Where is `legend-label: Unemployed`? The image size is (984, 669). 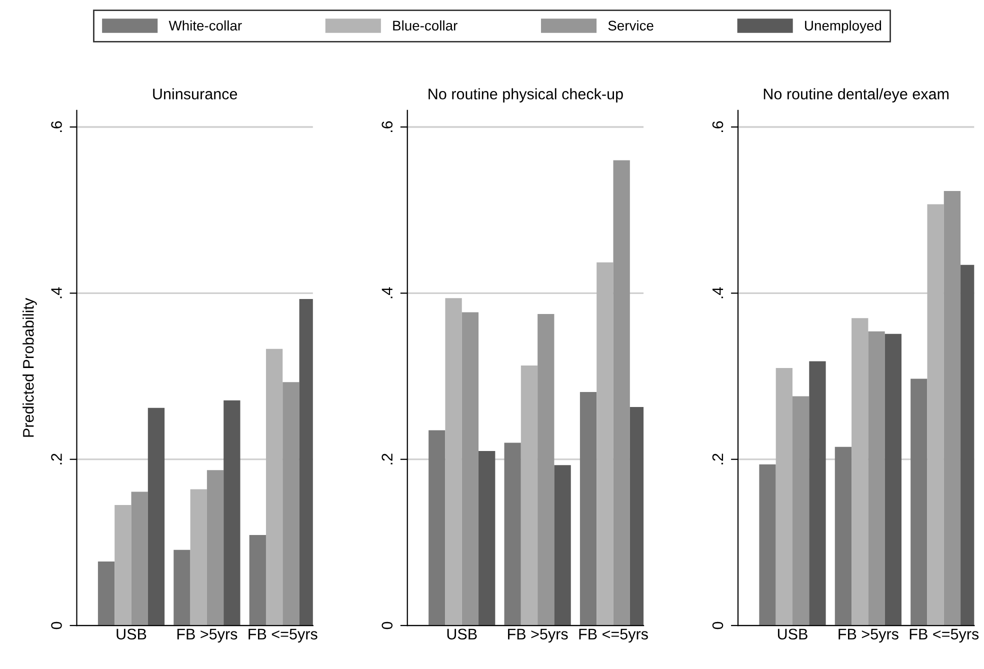 legend-label: Unemployed is located at coordinates (843, 27).